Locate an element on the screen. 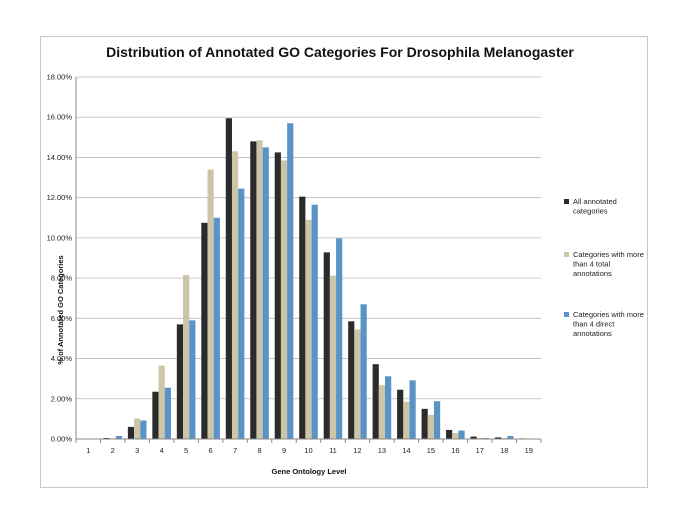 The height and width of the screenshot is (529, 685). x-tick-label: 1 is located at coordinates (88, 450).